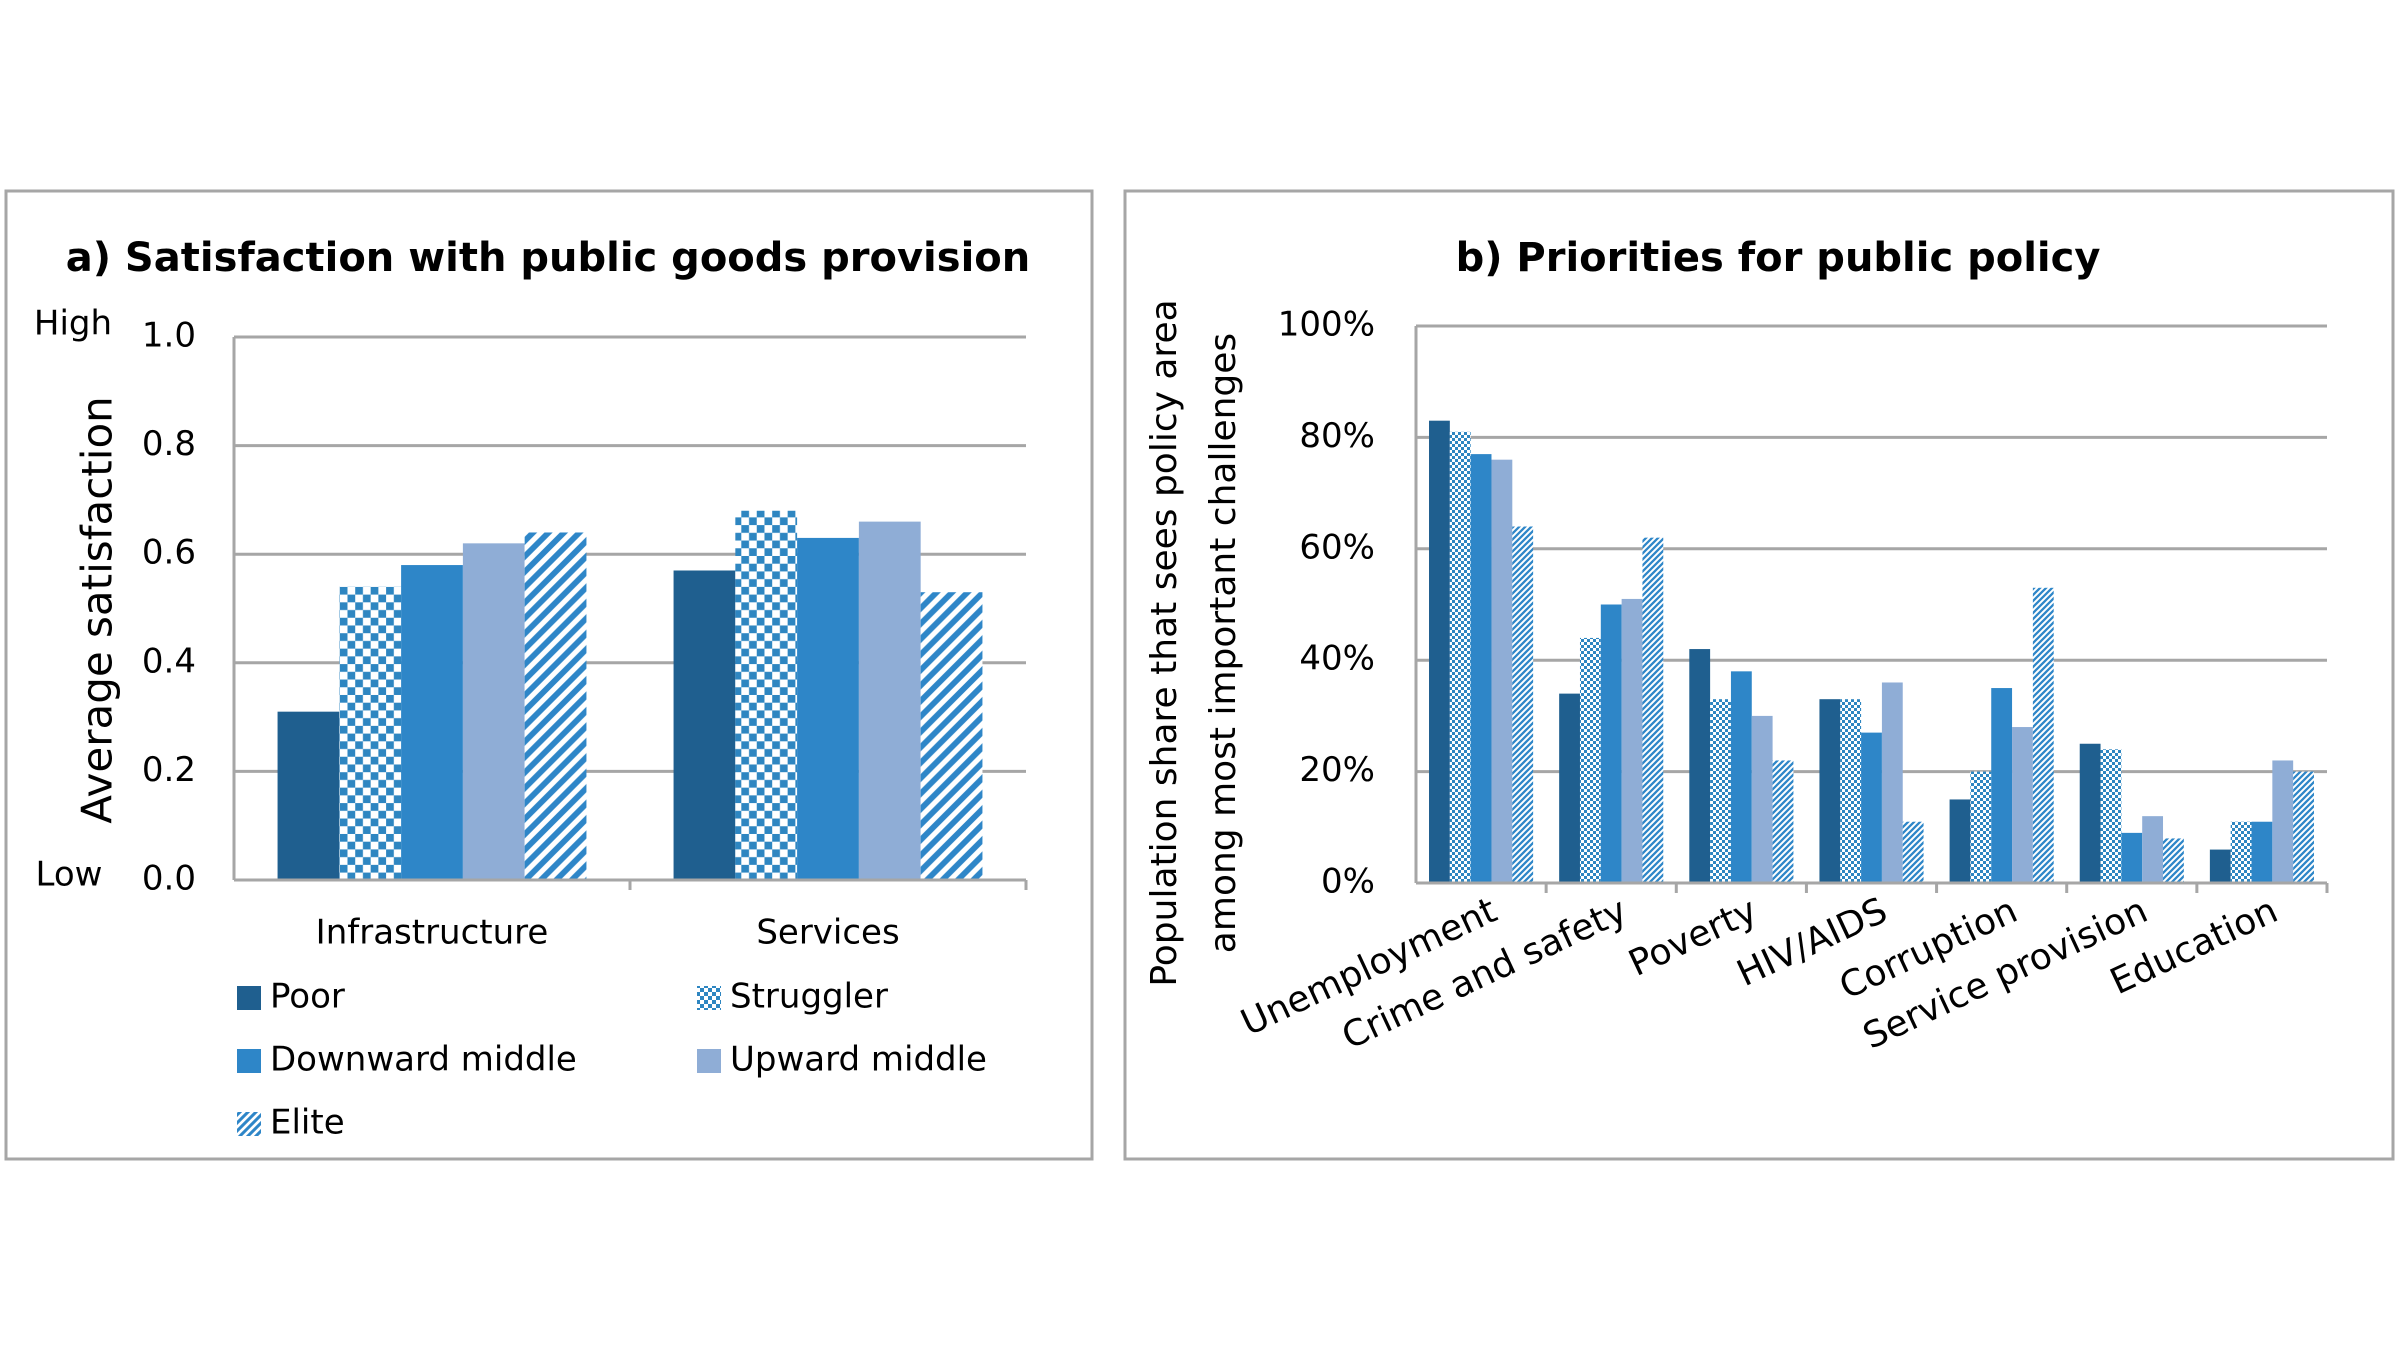 The height and width of the screenshot is (1350, 2400). What do you see at coordinates (73, 324) in the screenshot?
I see `annotation: High` at bounding box center [73, 324].